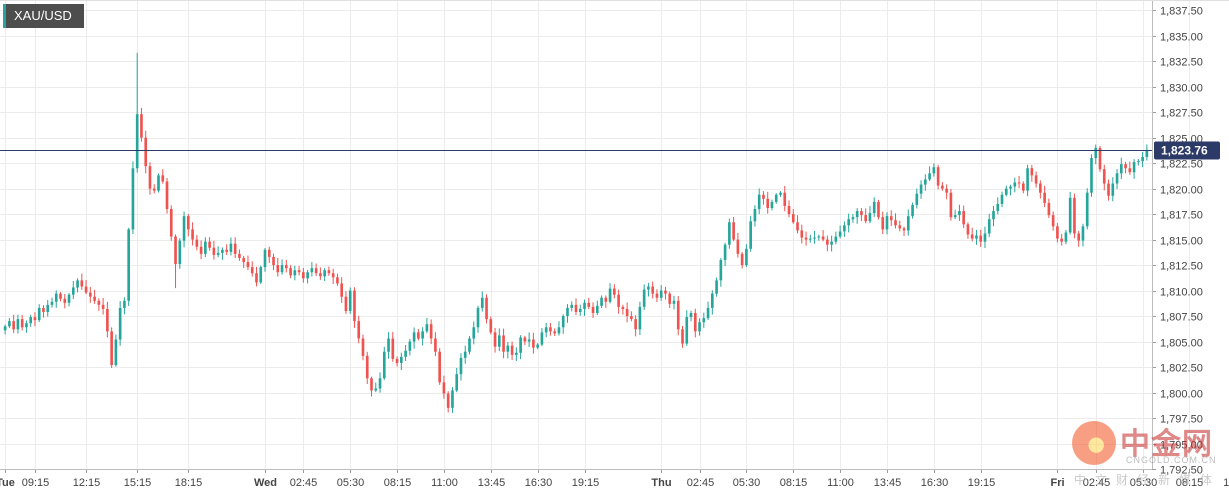  Describe the element at coordinates (586, 483) in the screenshot. I see `x-tick-label: 19:15` at that location.